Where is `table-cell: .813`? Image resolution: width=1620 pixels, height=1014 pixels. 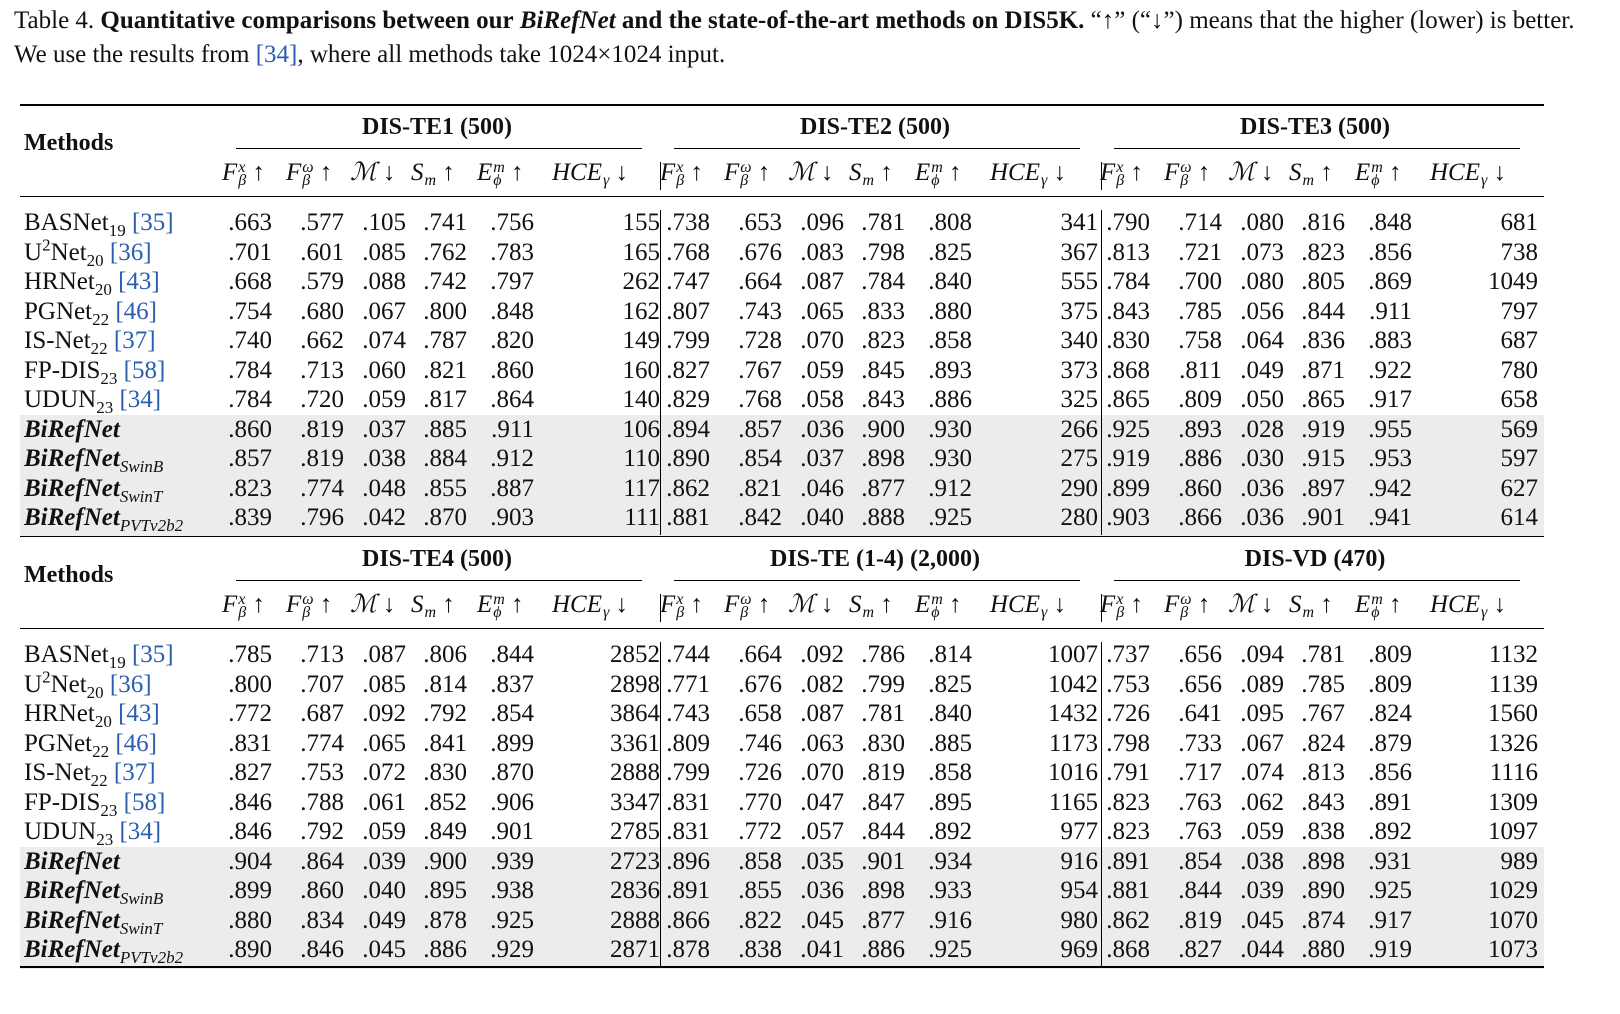
table-cell: .813 is located at coordinates (1323, 772).